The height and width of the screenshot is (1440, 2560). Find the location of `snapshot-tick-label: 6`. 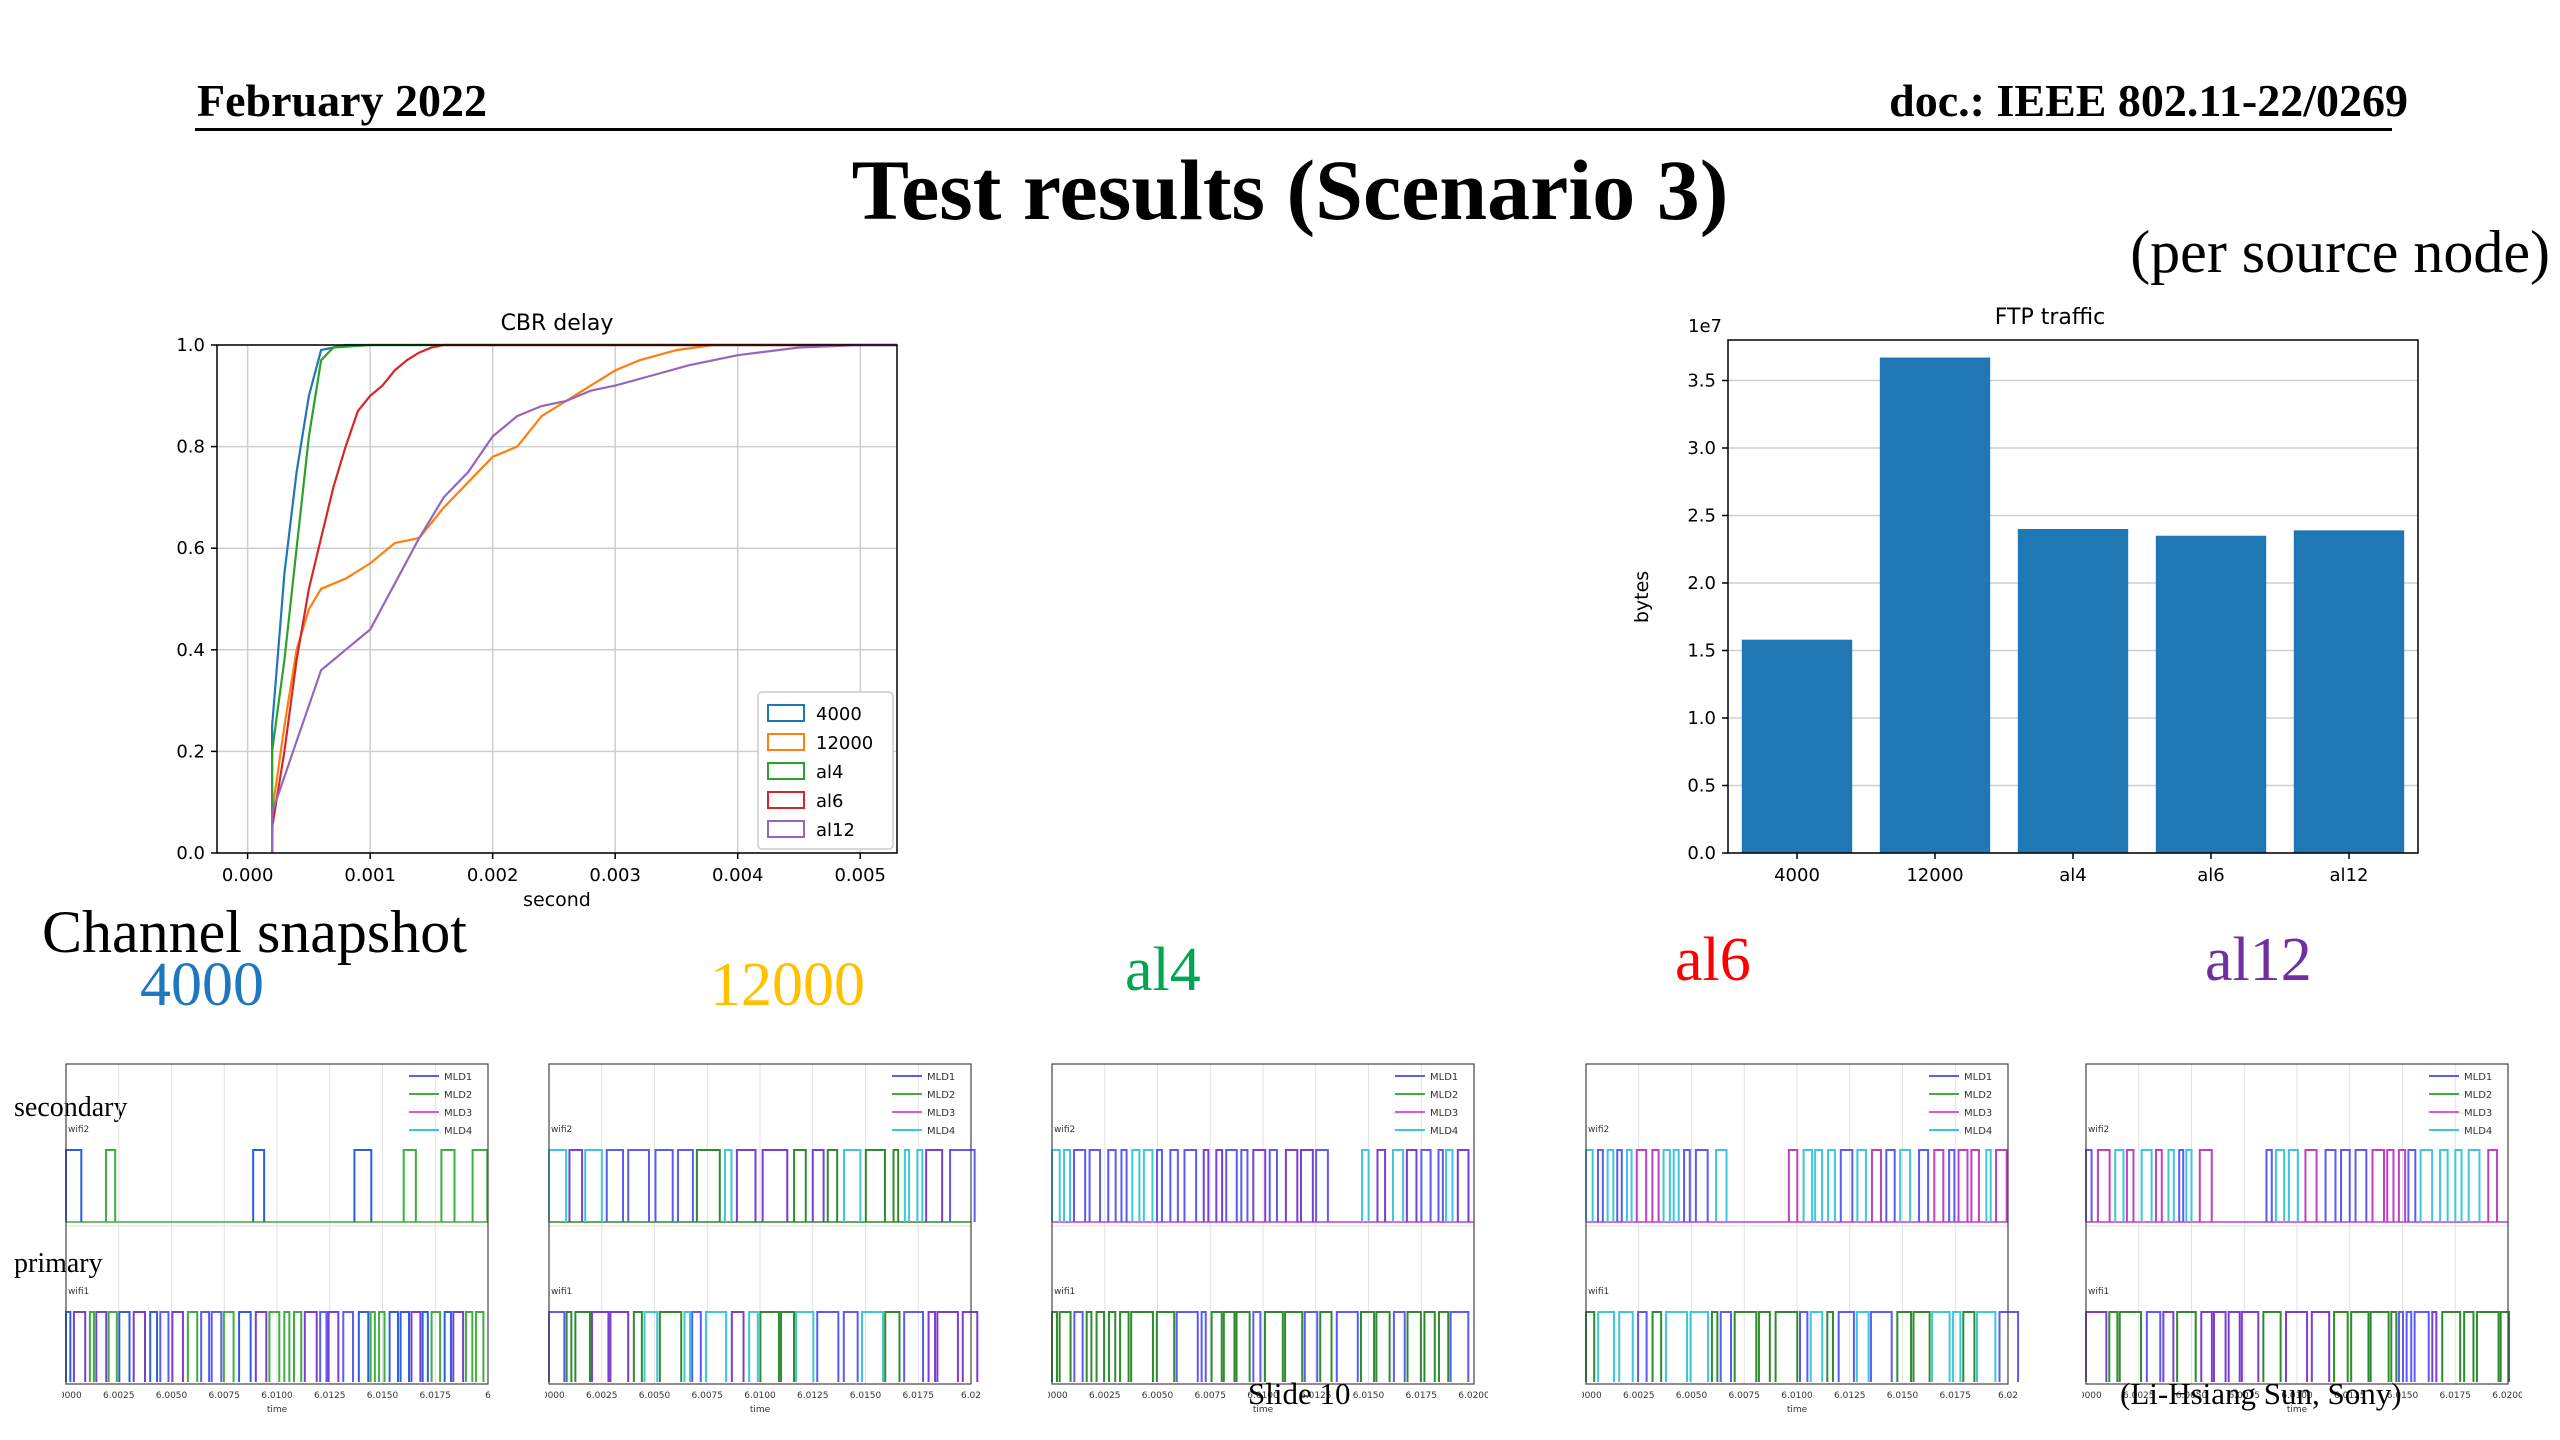

snapshot-tick-label: 6 is located at coordinates (488, 1396).